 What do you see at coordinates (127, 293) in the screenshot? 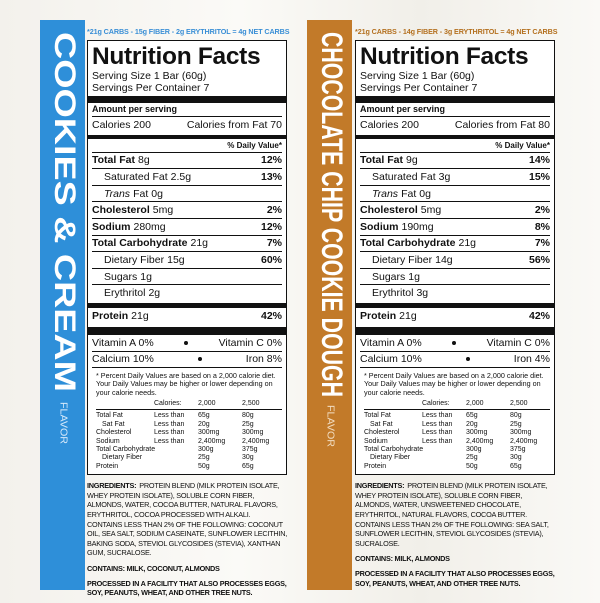
I see `nutrient: Erythritol 2g` at bounding box center [127, 293].